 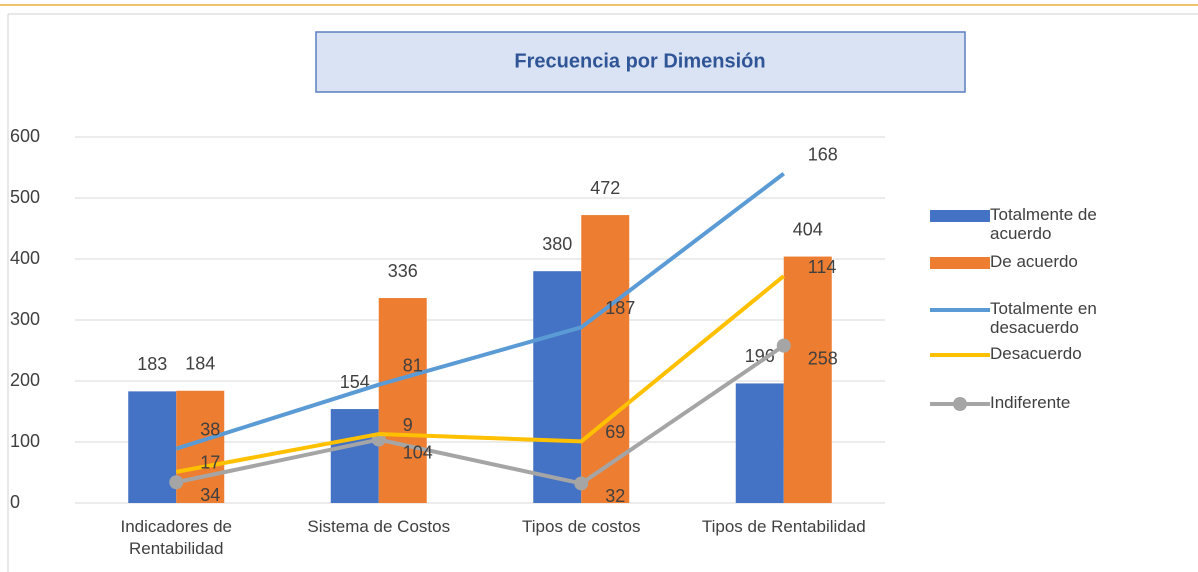 What do you see at coordinates (620, 308) in the screenshot?
I see `data-label: 187` at bounding box center [620, 308].